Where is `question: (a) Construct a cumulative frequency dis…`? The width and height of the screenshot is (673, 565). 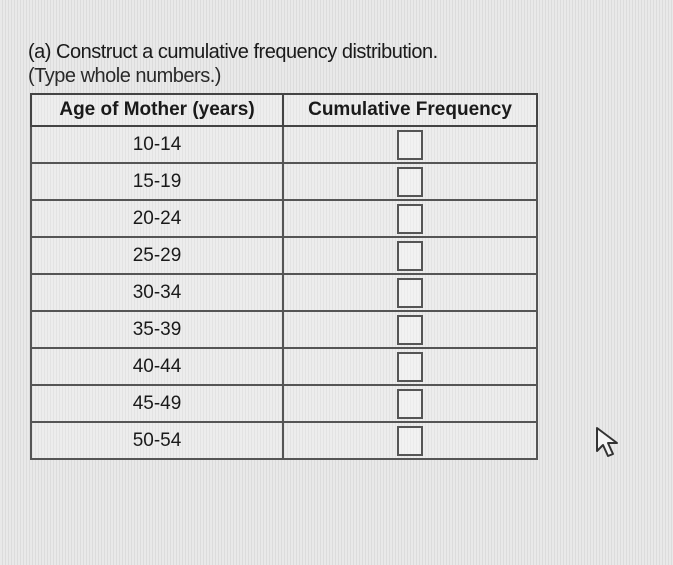 question: (a) Construct a cumulative frequency dis… is located at coordinates (233, 64).